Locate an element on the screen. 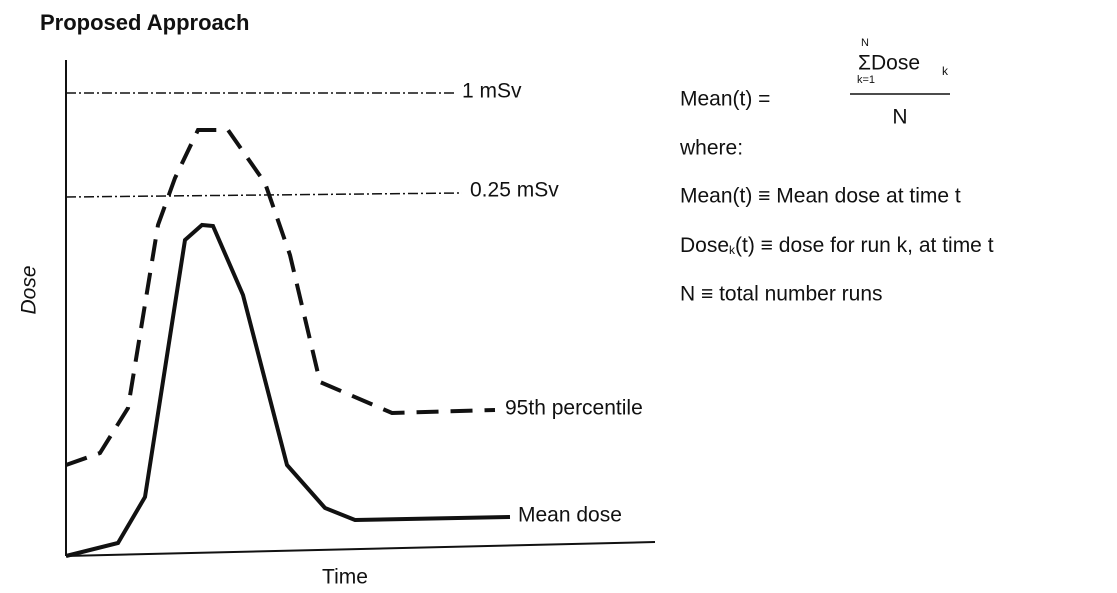 This screenshot has width=1117, height=593. sum-top: N is located at coordinates (865, 43).